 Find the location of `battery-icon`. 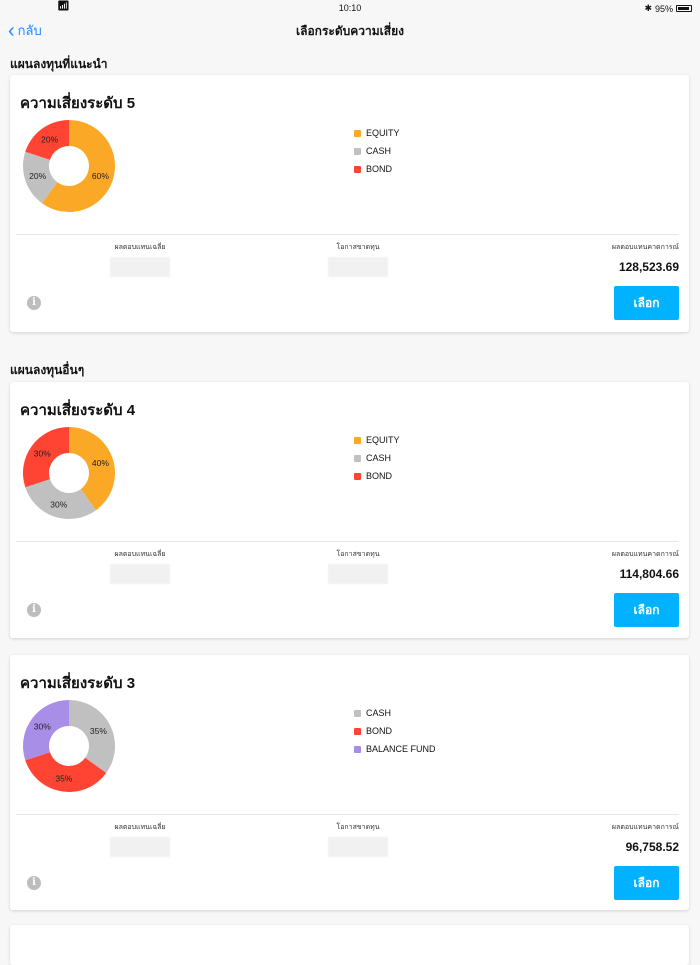

battery-icon is located at coordinates (684, 8).